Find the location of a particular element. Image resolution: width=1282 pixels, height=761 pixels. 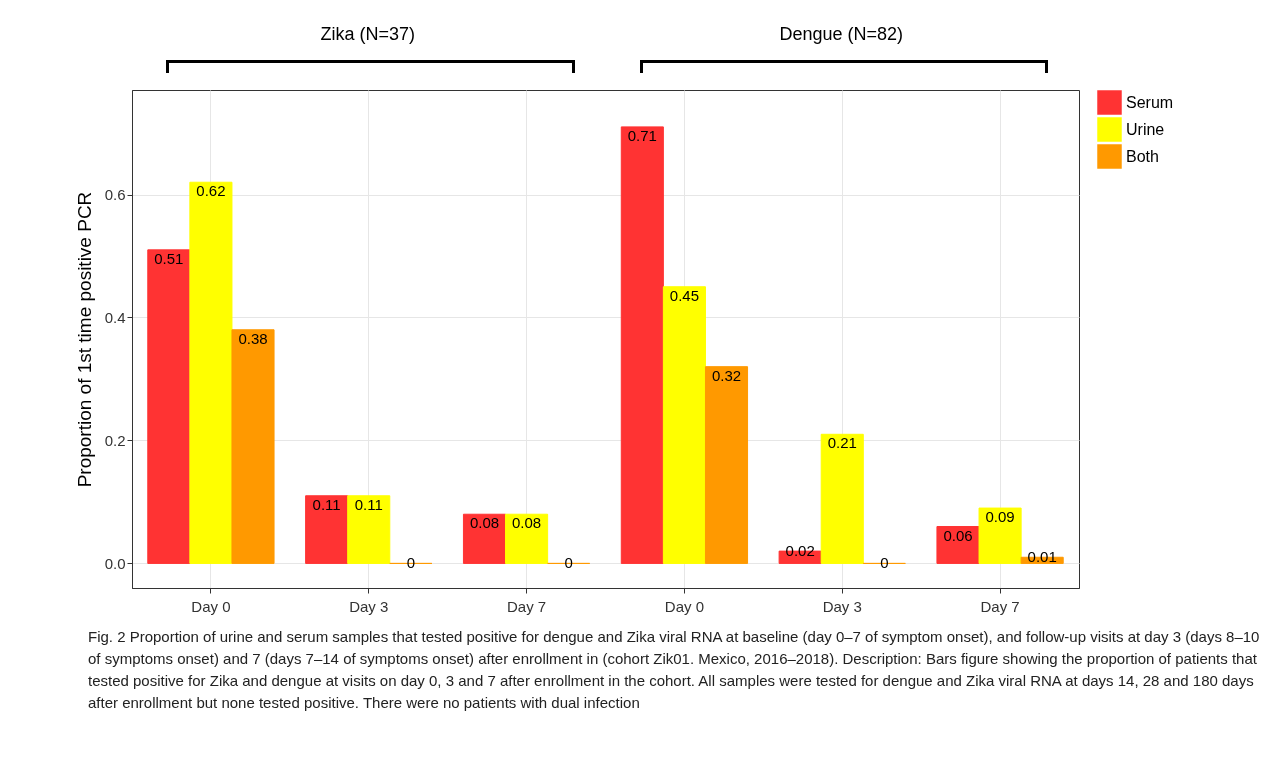

data-label: 0.45 is located at coordinates (684, 295).